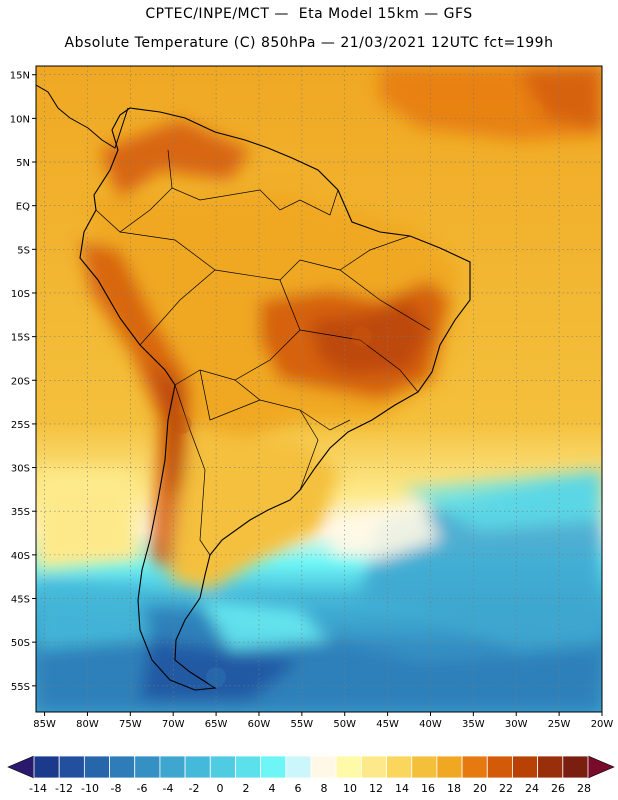  Describe the element at coordinates (90, 788) in the screenshot. I see `colorbar-label: -10` at that location.